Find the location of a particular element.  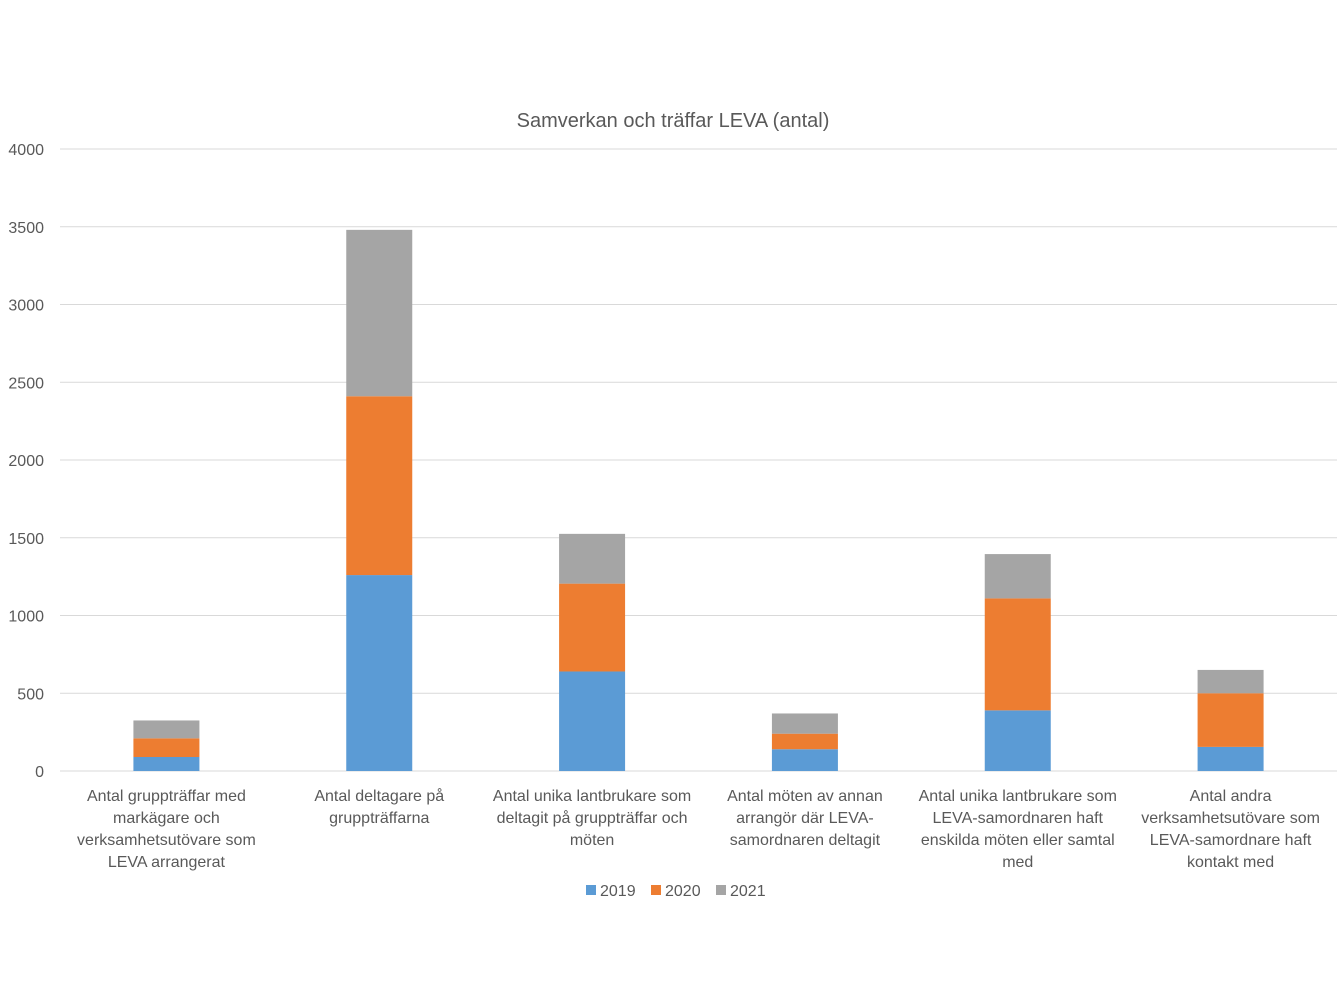

legend-item-2019: 2019 is located at coordinates (611, 891).